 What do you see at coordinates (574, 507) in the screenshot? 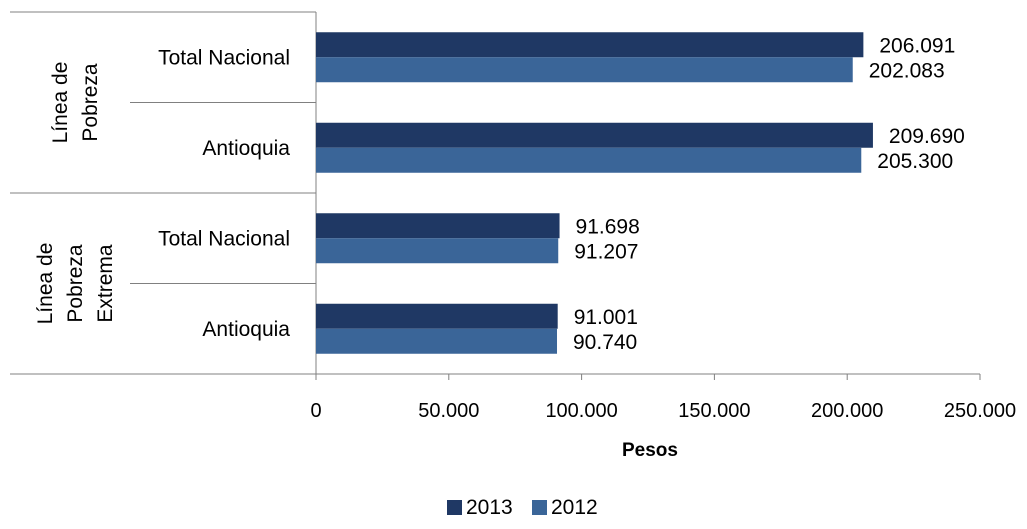
I see `legend-label: 2012` at bounding box center [574, 507].